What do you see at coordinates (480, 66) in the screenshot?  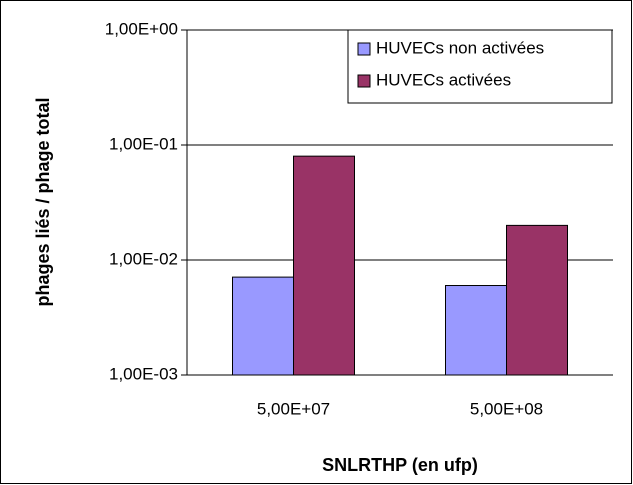 I see `legend-box` at bounding box center [480, 66].